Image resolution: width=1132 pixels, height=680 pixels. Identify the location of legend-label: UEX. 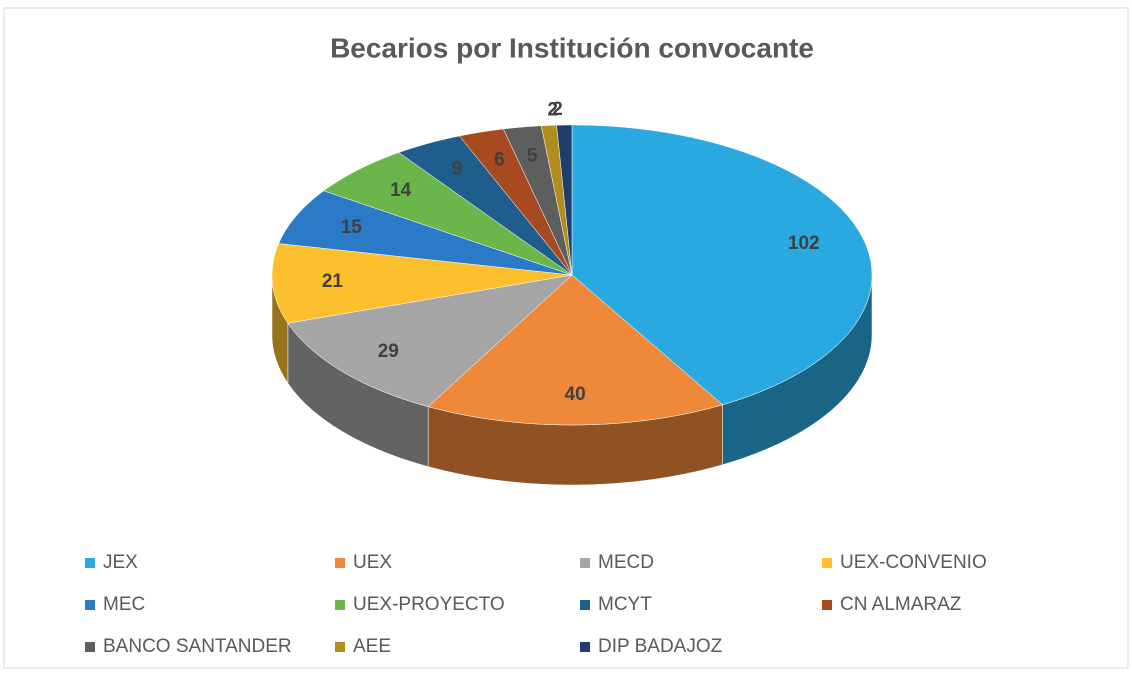
(372, 562).